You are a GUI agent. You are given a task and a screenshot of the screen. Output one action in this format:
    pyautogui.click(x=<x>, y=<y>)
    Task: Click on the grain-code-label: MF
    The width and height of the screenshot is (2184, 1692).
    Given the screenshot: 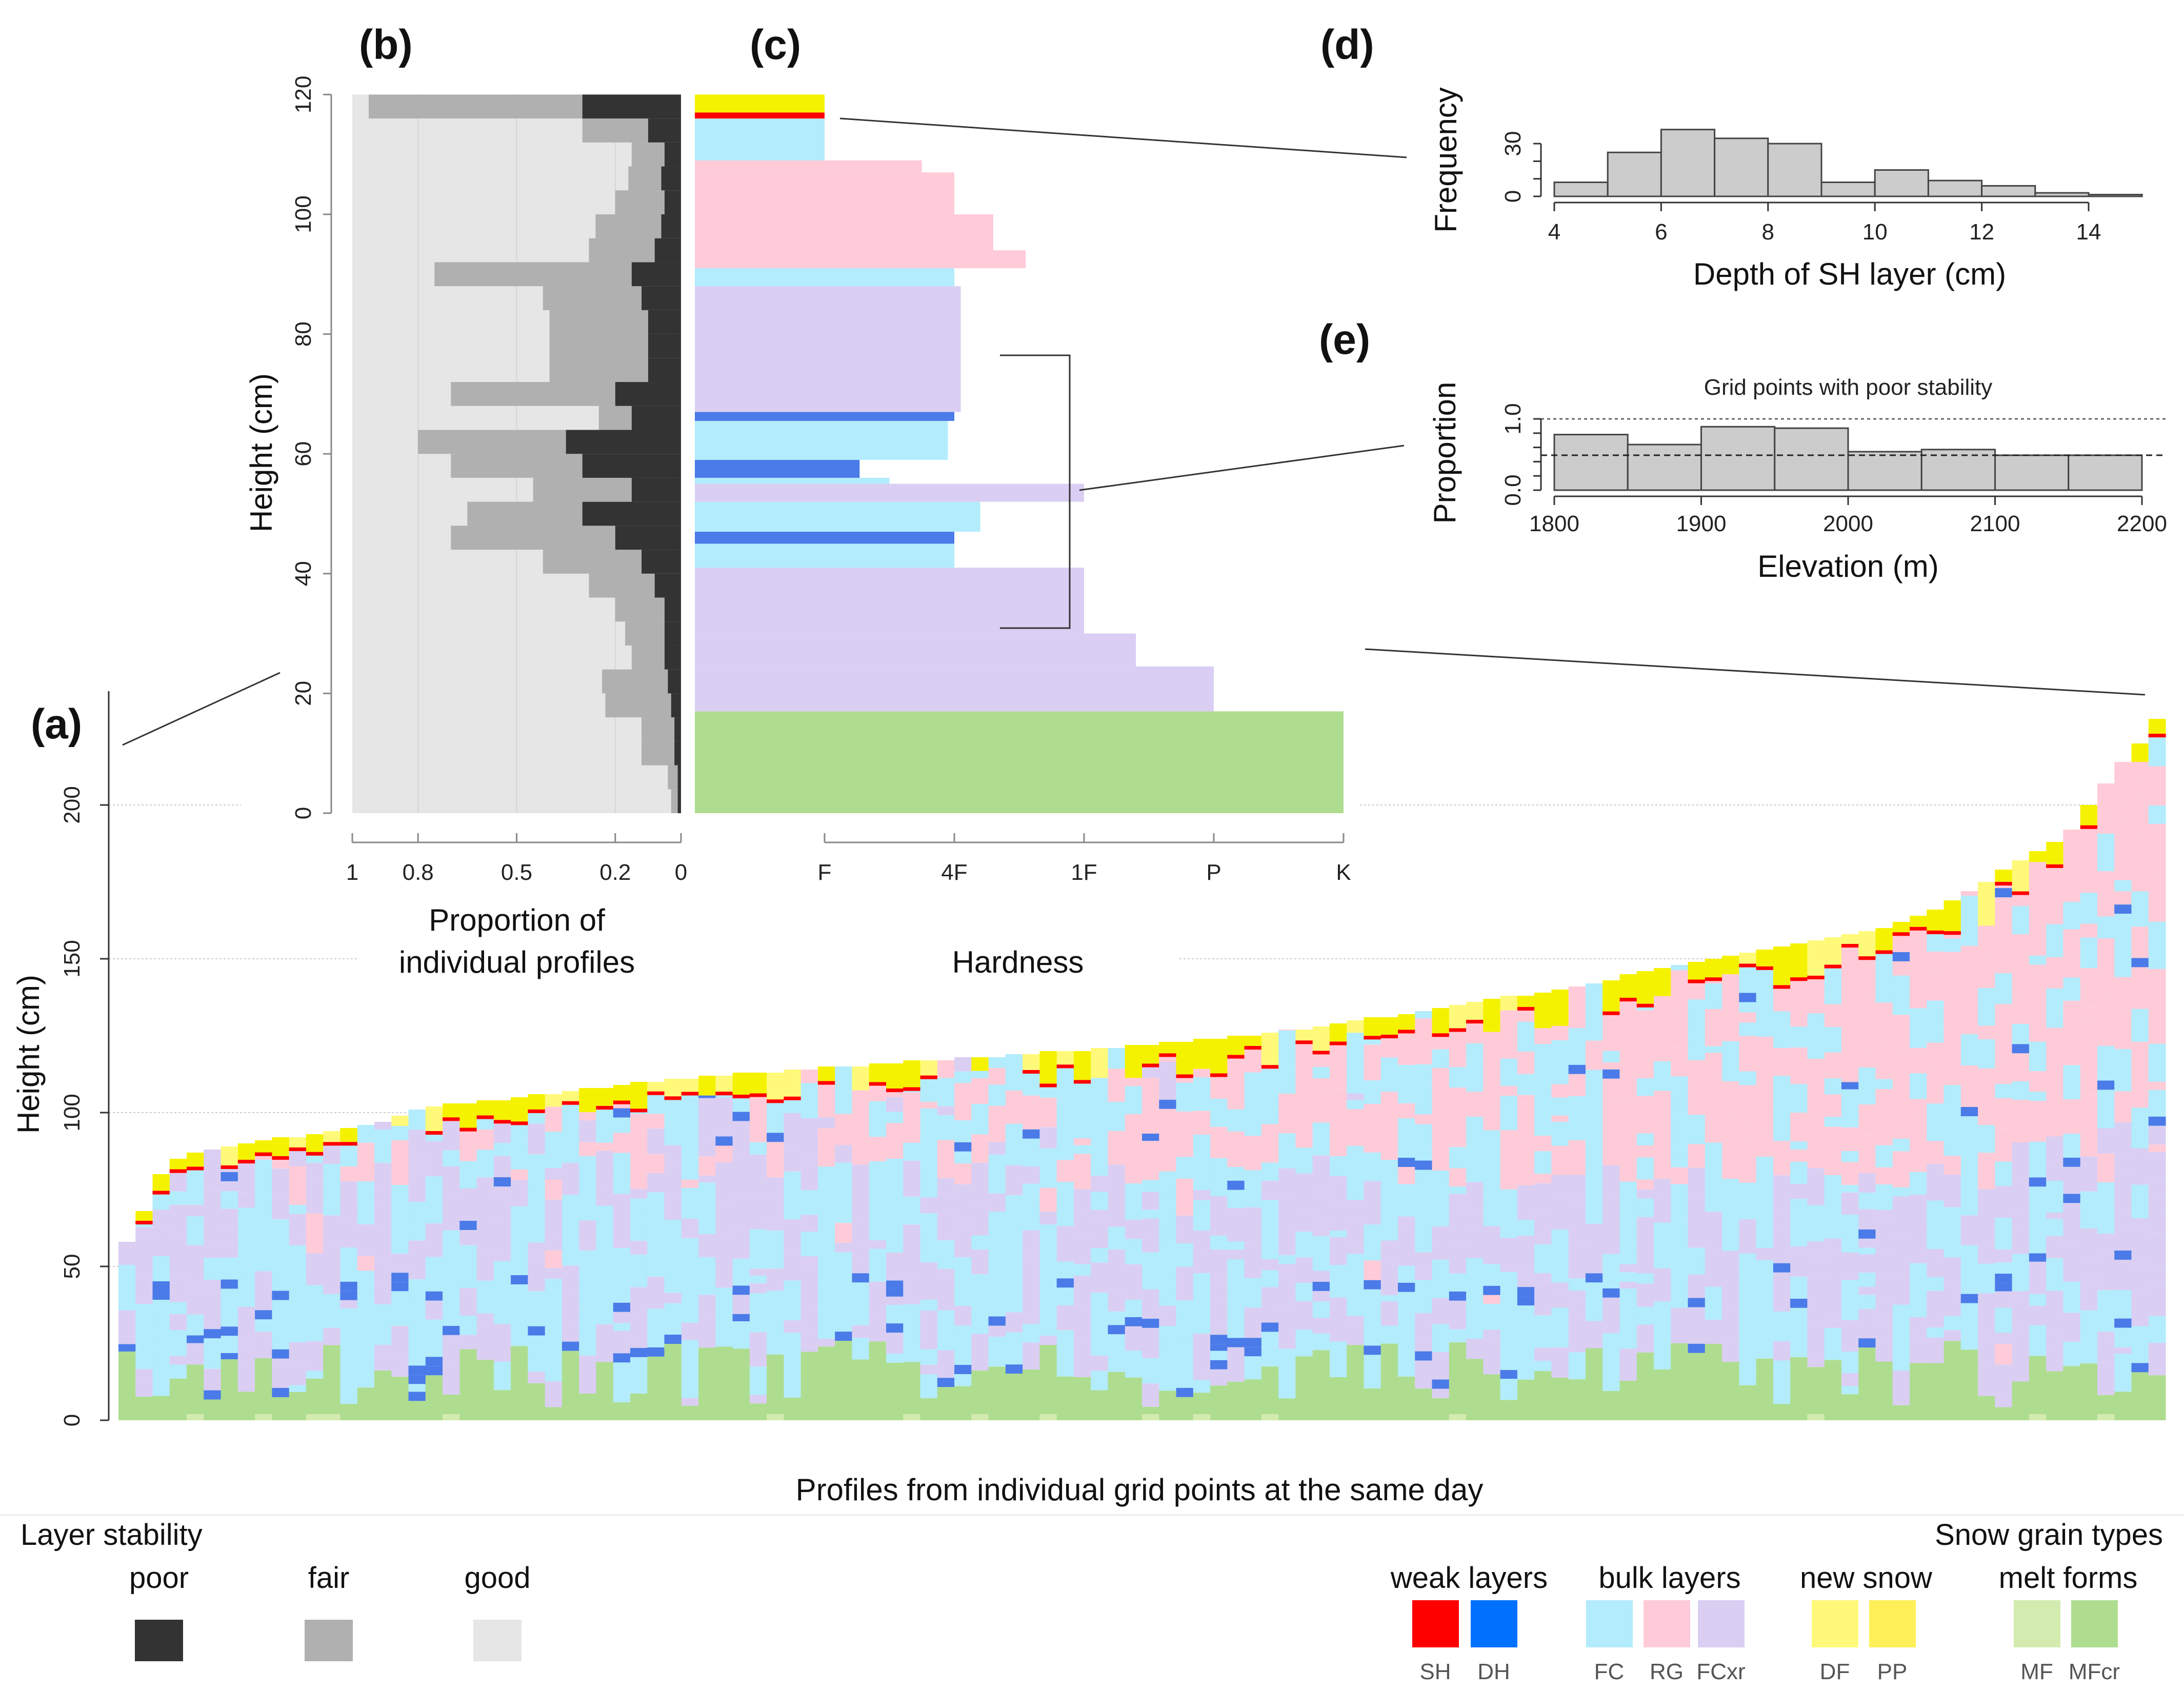 What is the action you would take?
    pyautogui.click(x=2036, y=1671)
    